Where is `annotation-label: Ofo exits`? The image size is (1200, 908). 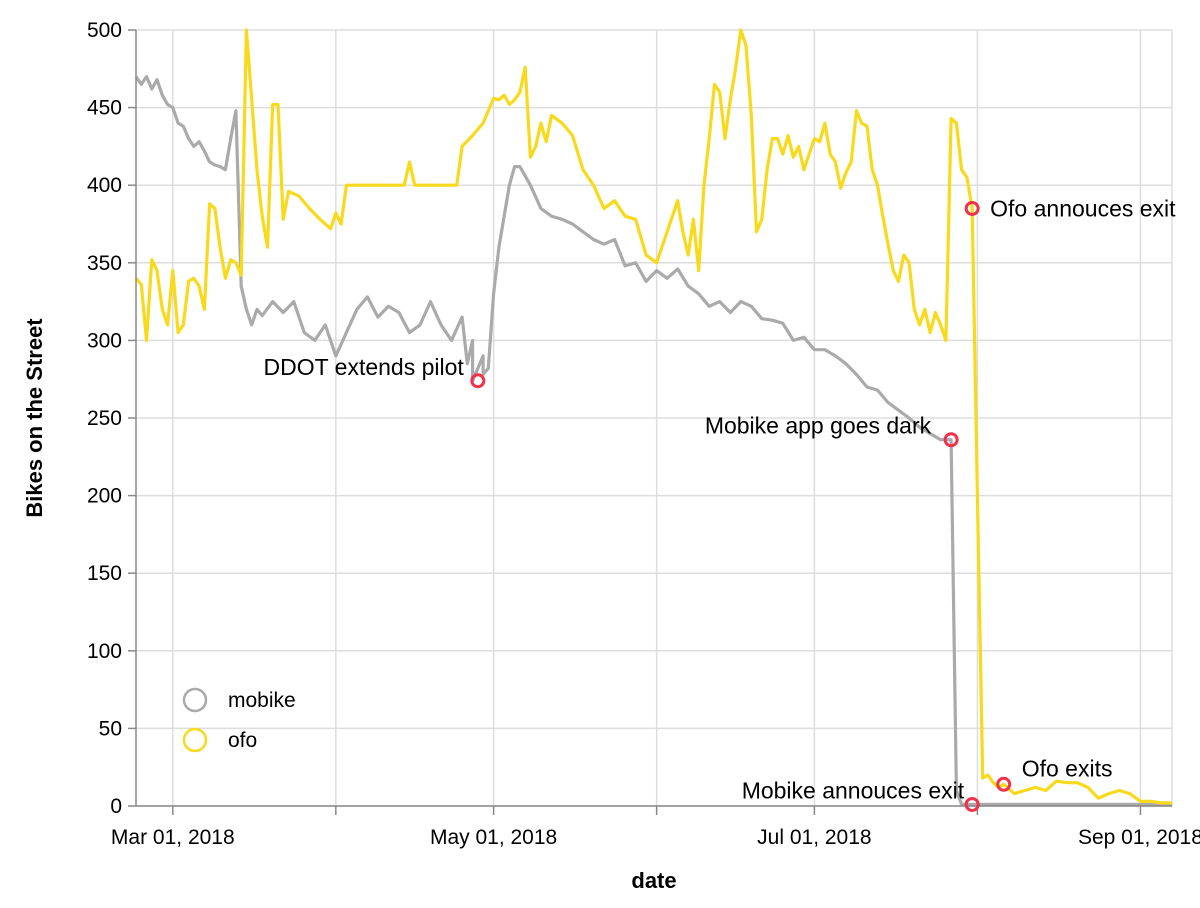
annotation-label: Ofo exits is located at coordinates (1067, 768).